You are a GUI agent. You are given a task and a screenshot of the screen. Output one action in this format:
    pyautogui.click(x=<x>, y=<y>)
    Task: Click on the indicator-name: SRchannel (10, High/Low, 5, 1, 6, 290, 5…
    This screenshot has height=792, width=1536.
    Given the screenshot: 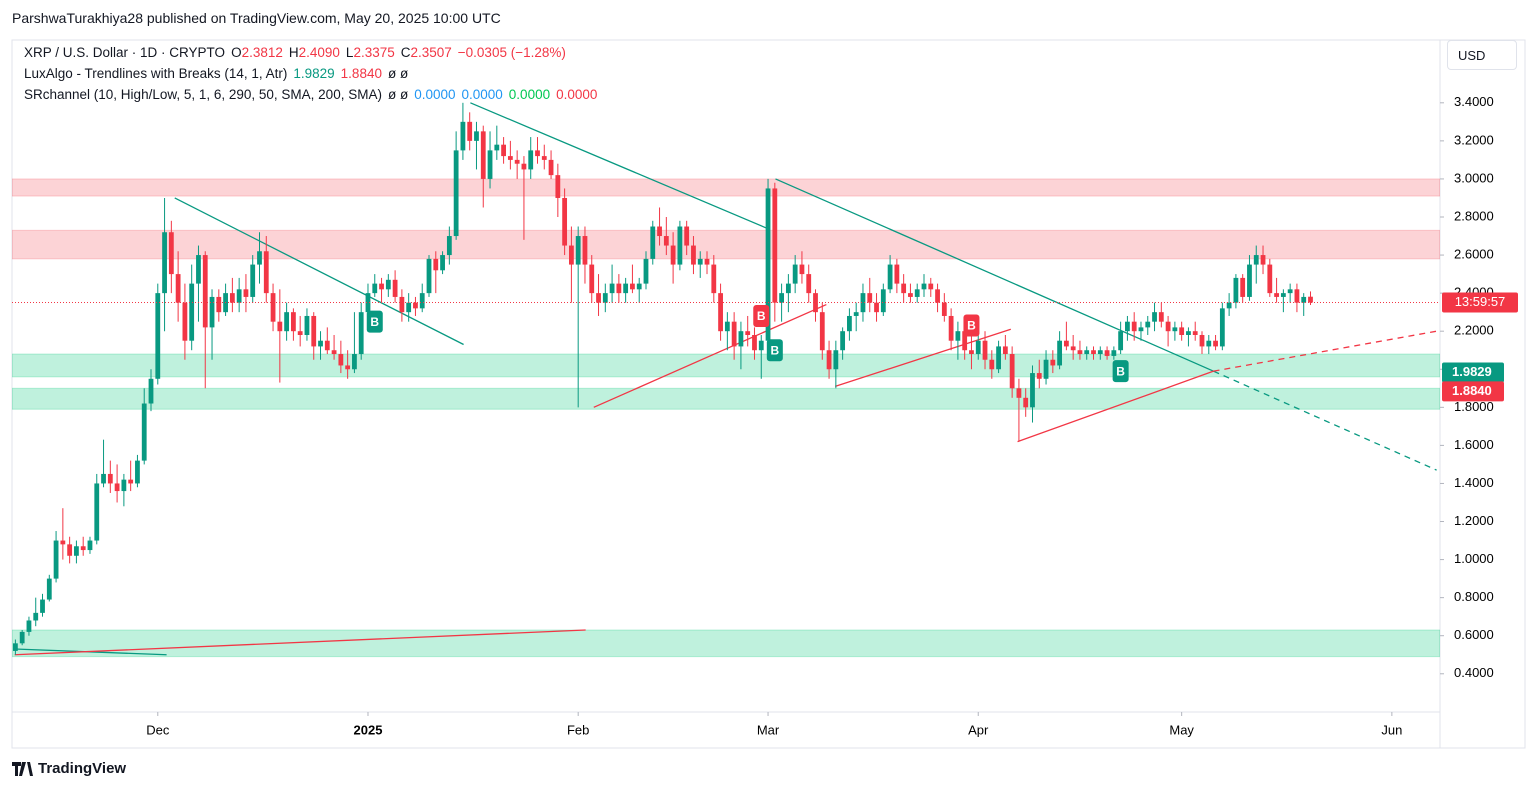 What is the action you would take?
    pyautogui.click(x=203, y=94)
    